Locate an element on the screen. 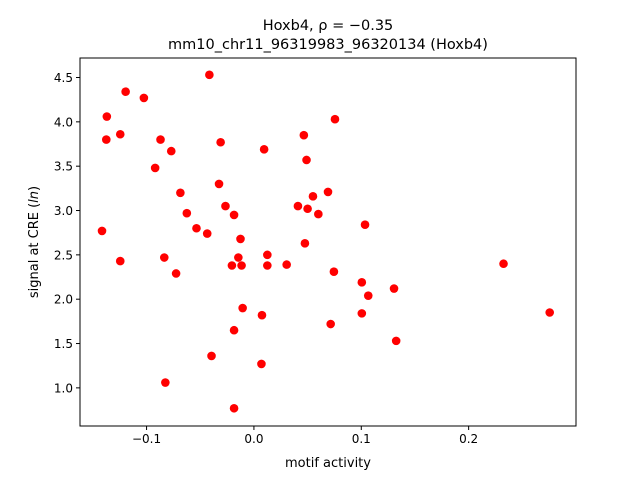 The image size is (640, 480). y-axis: 1.0 1.5 2.0 2.5 3.0 3.5 4.0 4.5 is located at coordinates (67, 233).